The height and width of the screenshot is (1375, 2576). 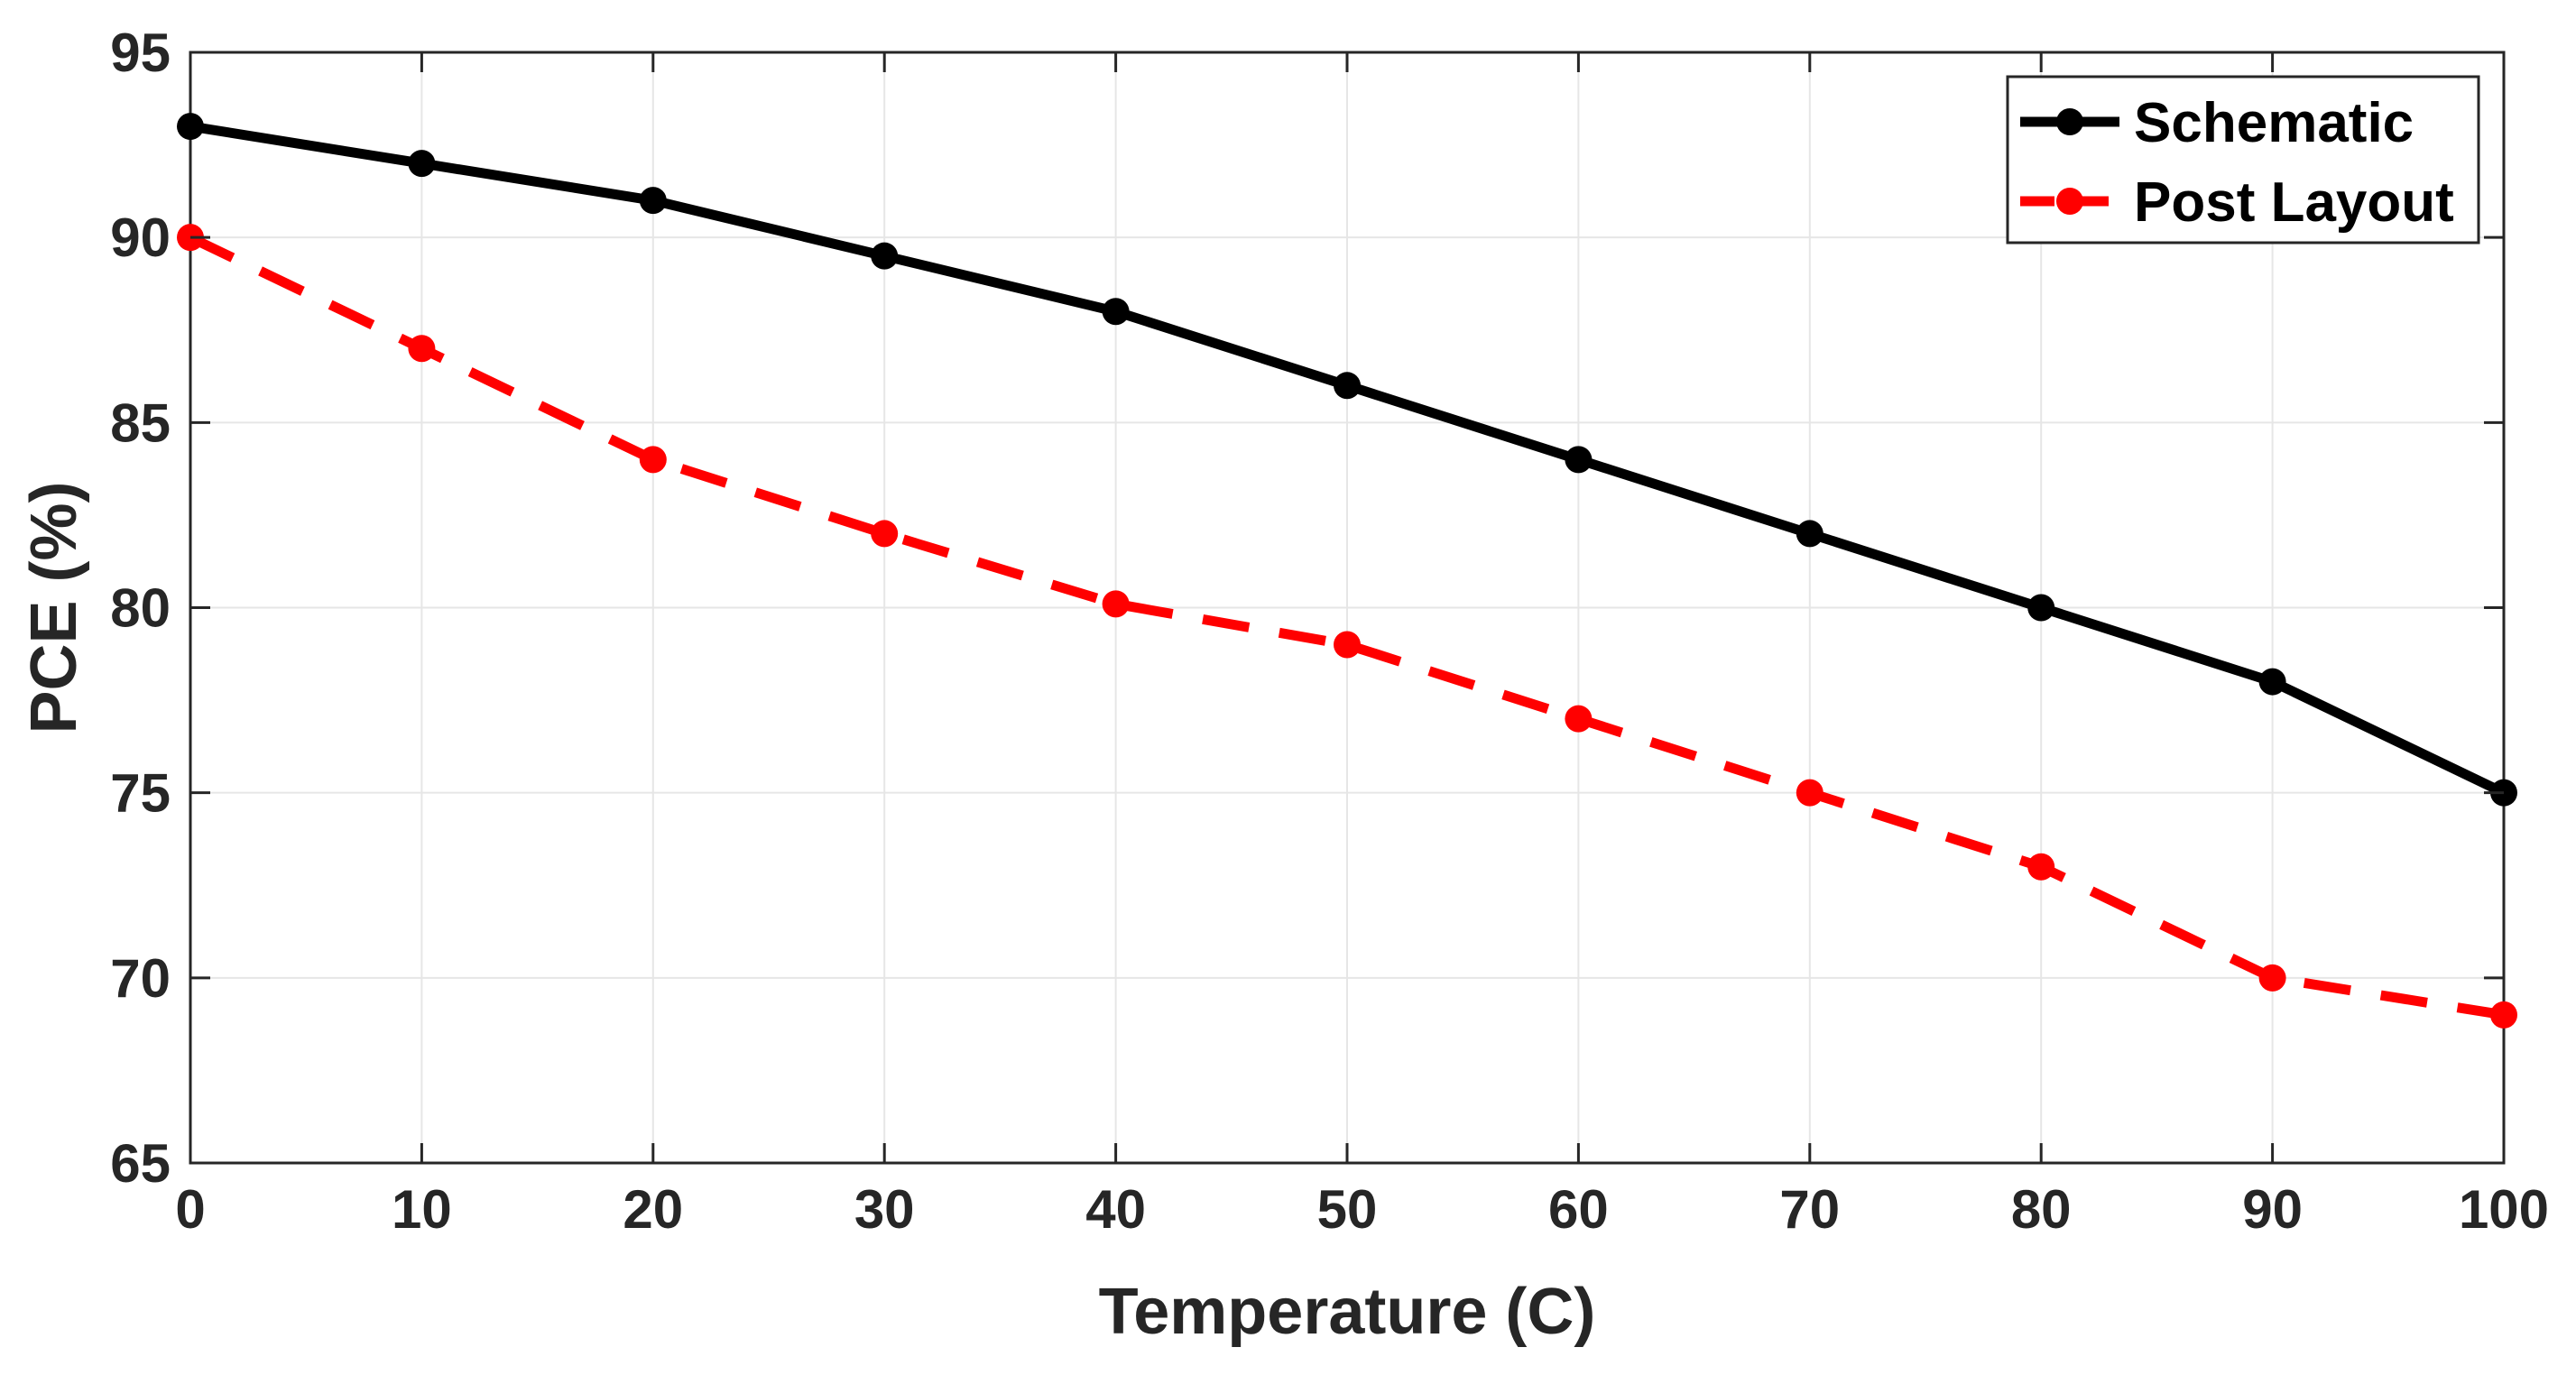 What do you see at coordinates (2272, 1209) in the screenshot?
I see `x-tick-label-90: 90` at bounding box center [2272, 1209].